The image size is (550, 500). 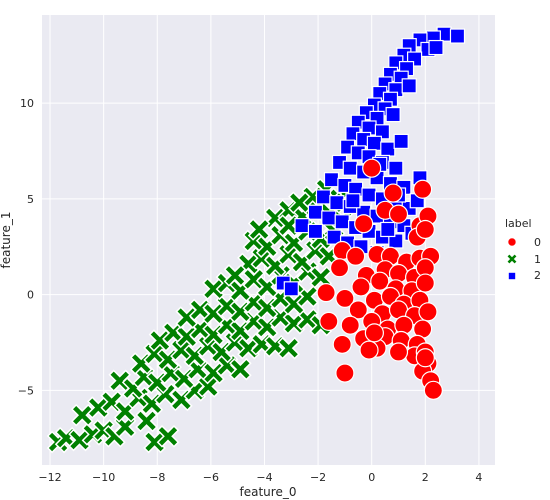 What do you see at coordinates (49, 477) in the screenshot?
I see `x-tick-label: −12` at bounding box center [49, 477].